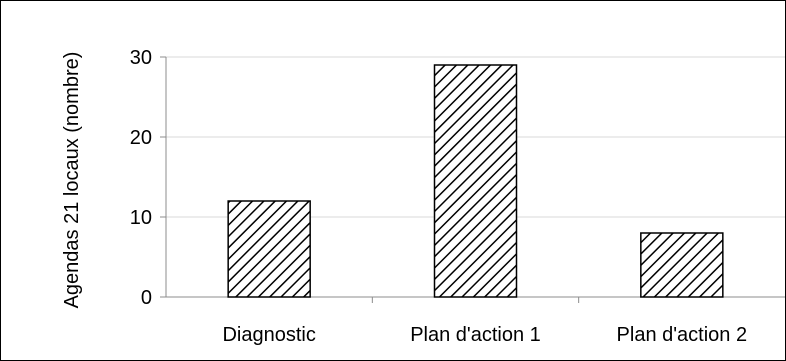 This screenshot has height=361, width=786. What do you see at coordinates (141, 138) in the screenshot?
I see `y-tick-label: 20` at bounding box center [141, 138].